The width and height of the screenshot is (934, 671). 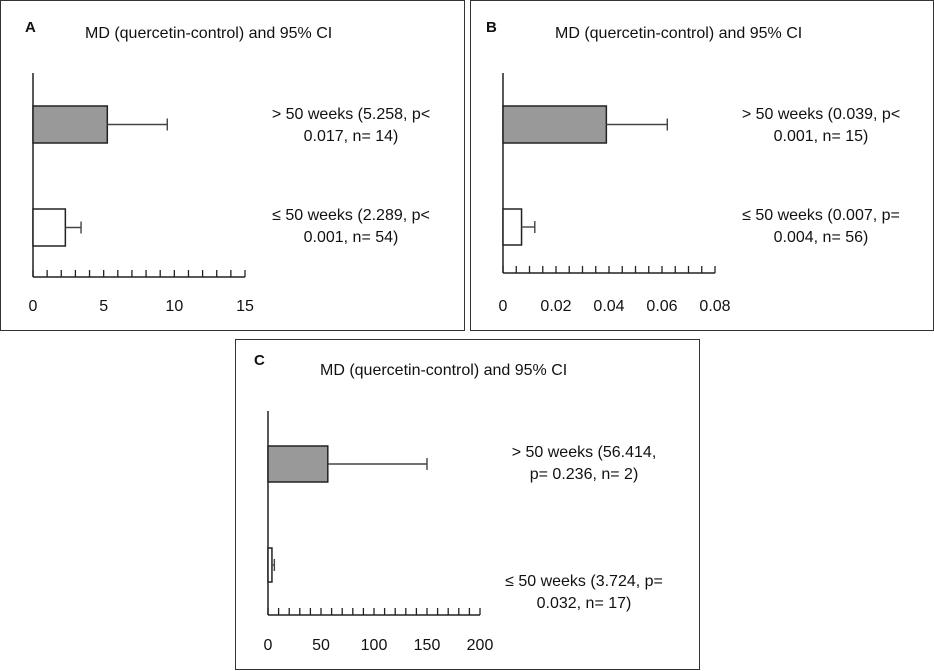 What do you see at coordinates (555, 306) in the screenshot?
I see `x-tick-label: 0.02` at bounding box center [555, 306].